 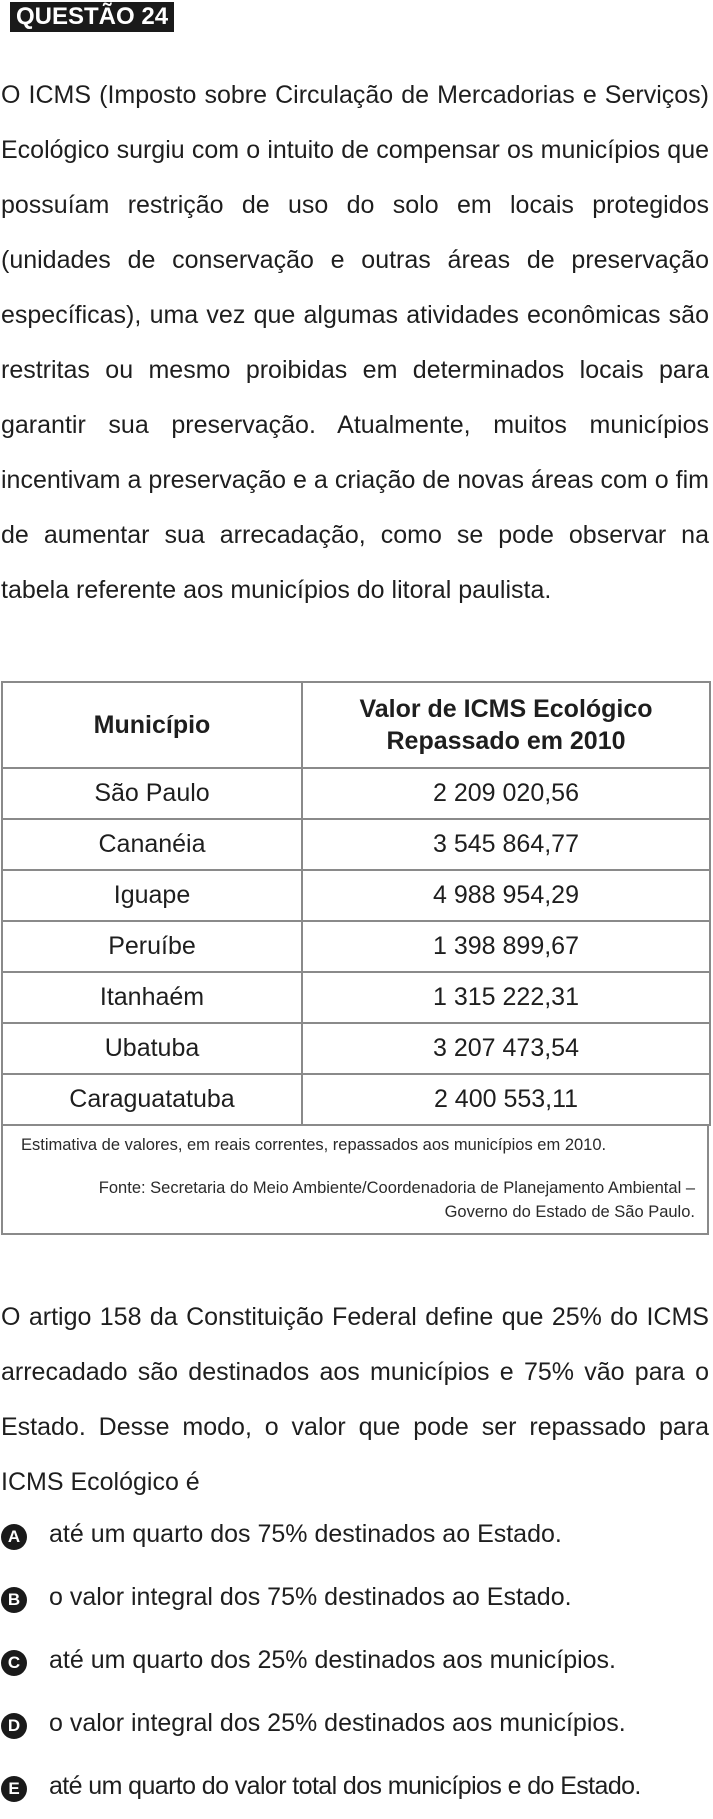 I want to click on option-letter-badge: E, so click(x=14, y=1789).